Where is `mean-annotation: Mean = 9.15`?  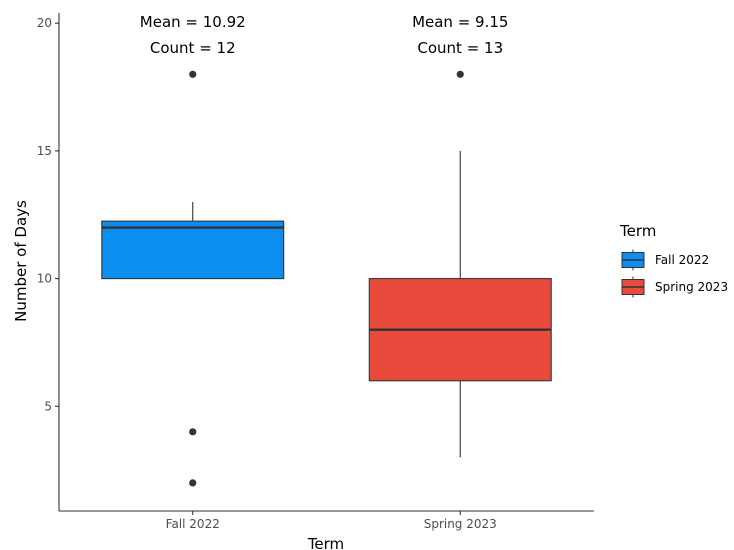
mean-annotation: Mean = 9.15 is located at coordinates (460, 22).